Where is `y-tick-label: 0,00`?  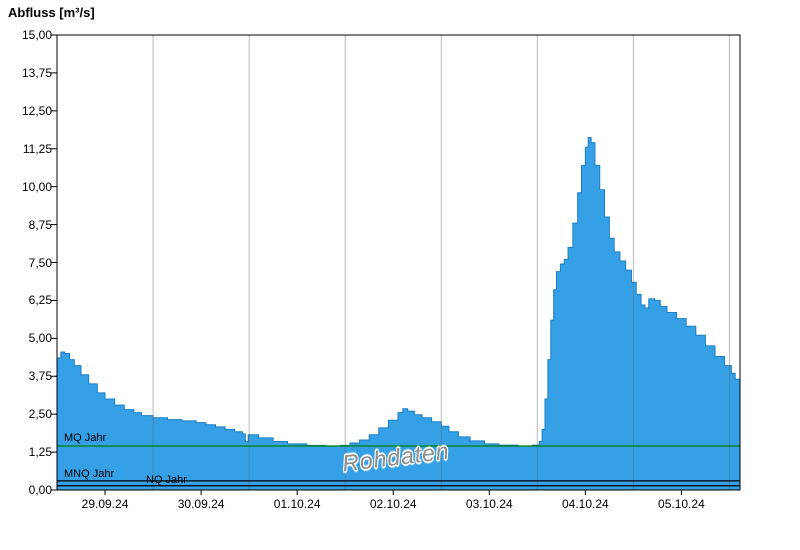
y-tick-label: 0,00 is located at coordinates (40, 490).